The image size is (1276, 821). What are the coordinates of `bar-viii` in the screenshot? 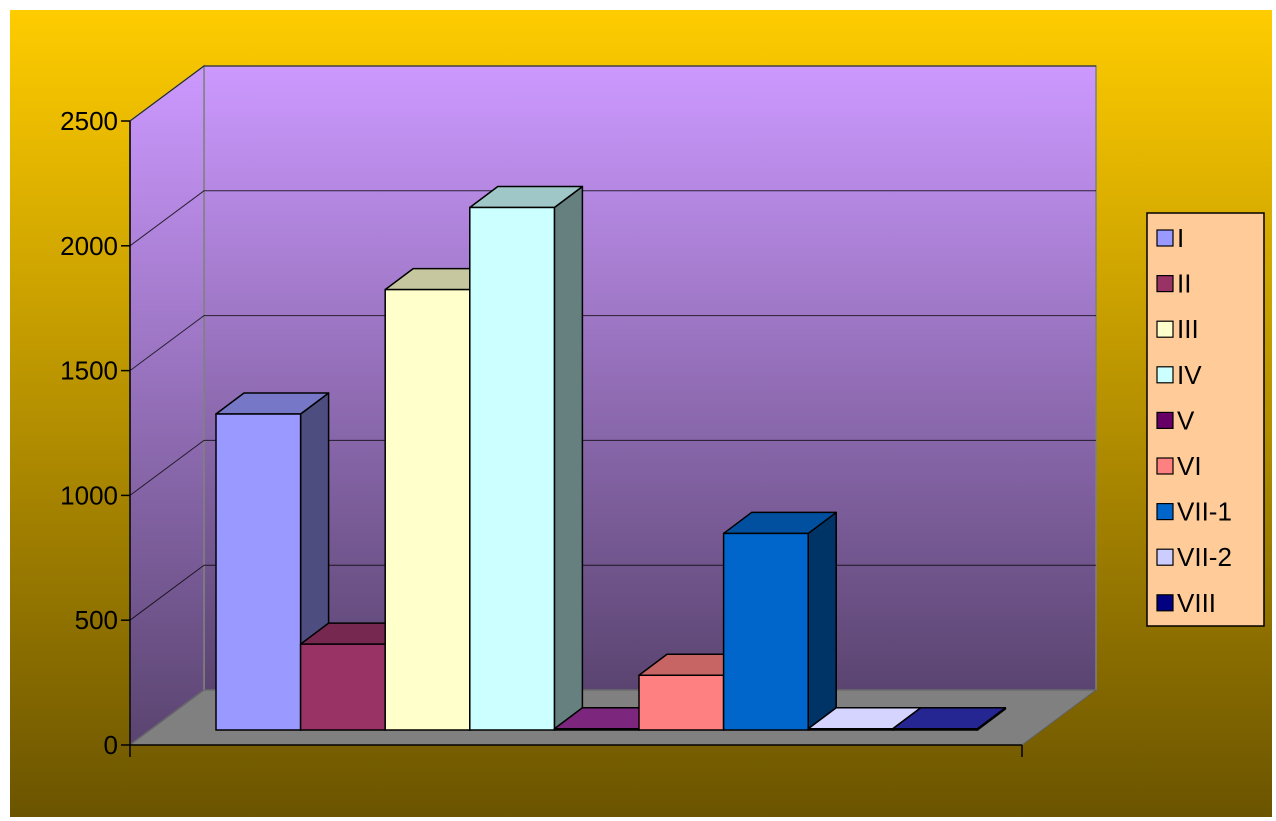 It's located at (949, 719).